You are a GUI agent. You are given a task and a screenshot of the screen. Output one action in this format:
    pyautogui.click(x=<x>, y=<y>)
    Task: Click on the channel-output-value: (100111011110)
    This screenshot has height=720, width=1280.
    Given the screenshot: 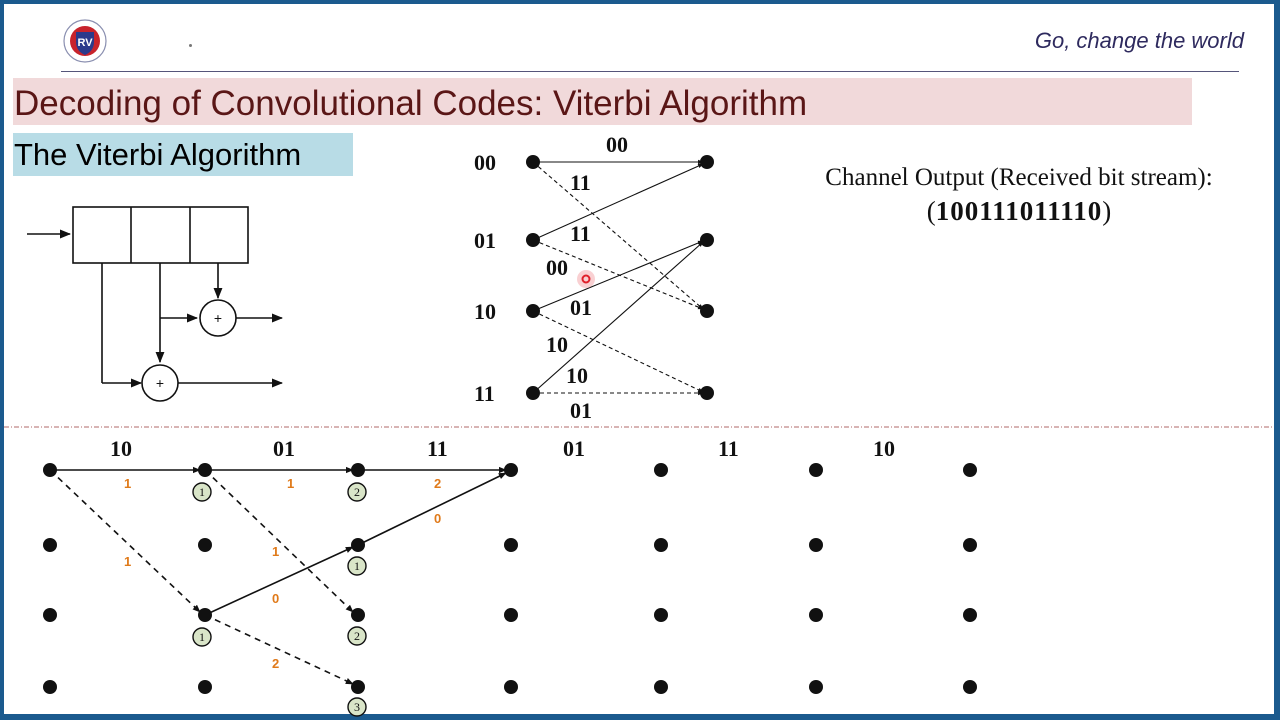 What is the action you would take?
    pyautogui.click(x=1019, y=211)
    